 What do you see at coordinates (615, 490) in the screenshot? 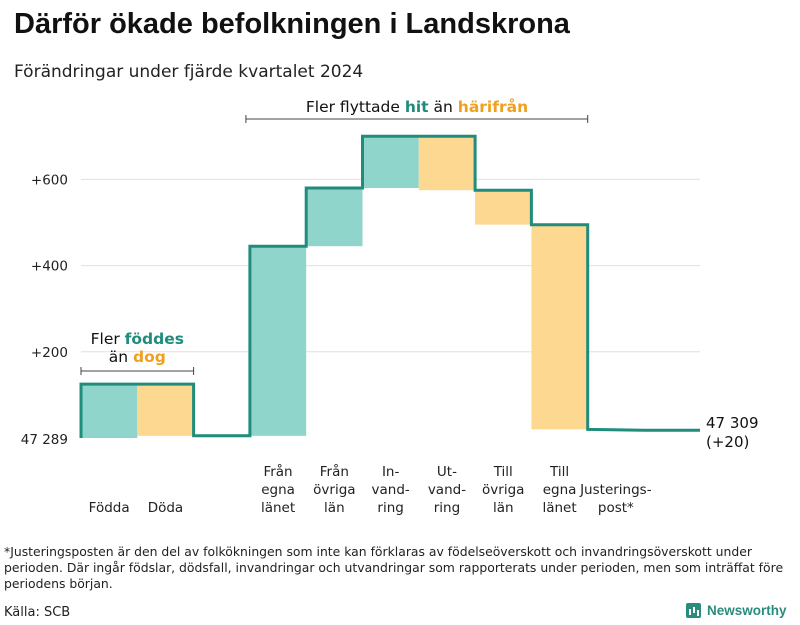
I see `category-label: Justerings-` at bounding box center [615, 490].